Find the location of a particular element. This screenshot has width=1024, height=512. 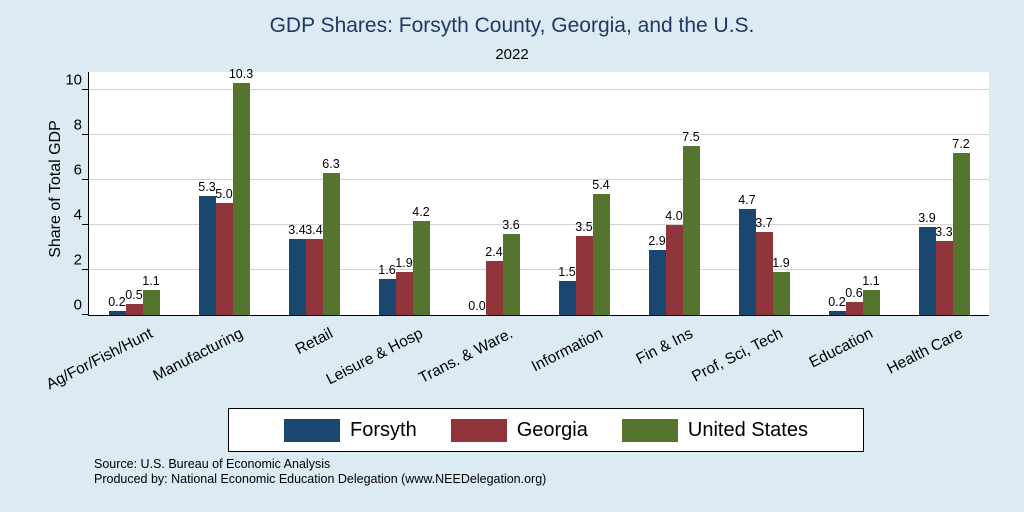

legend-item-georgia: Georgia is located at coordinates (519, 430).